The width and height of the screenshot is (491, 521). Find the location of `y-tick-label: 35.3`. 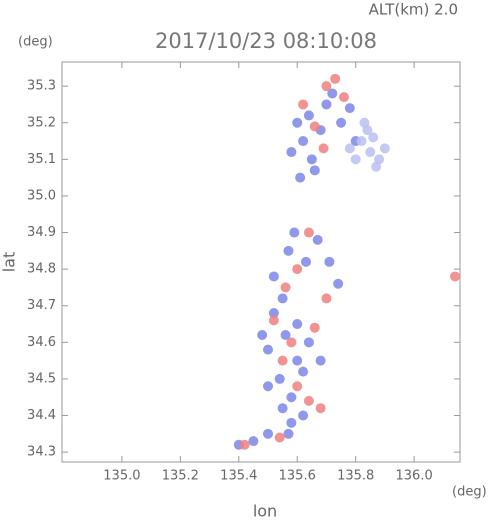

y-tick-label: 35.3 is located at coordinates (41, 86).